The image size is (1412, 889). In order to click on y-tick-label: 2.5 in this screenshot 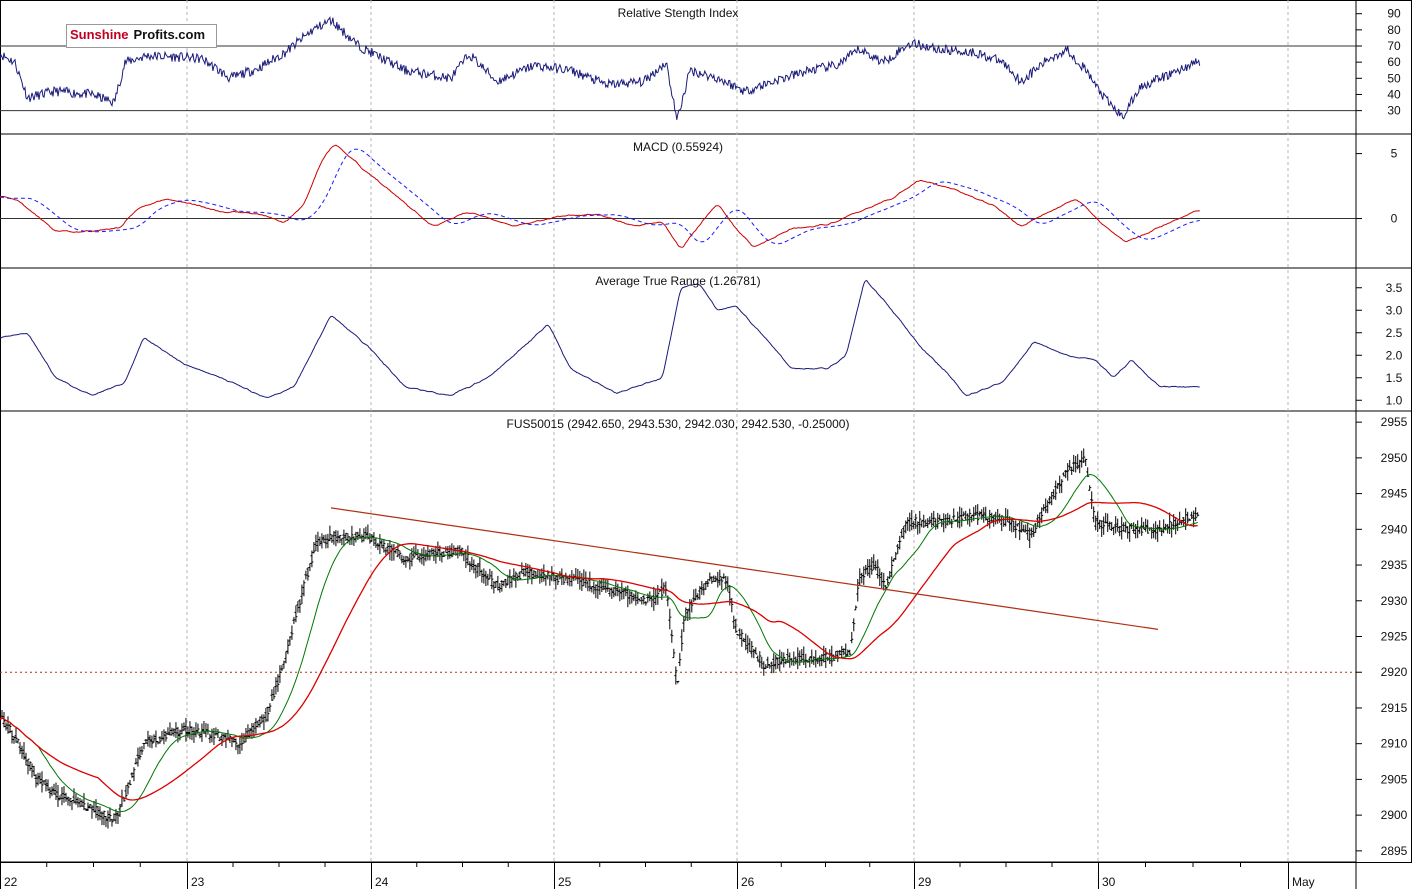, I will do `click(1394, 333)`.